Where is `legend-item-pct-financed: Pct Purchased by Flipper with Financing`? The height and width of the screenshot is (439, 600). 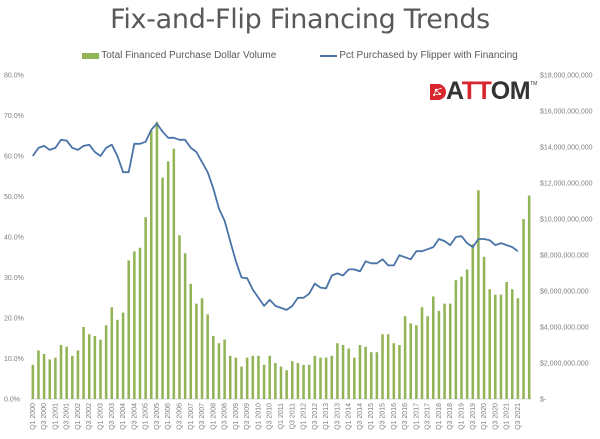 legend-item-pct-financed: Pct Purchased by Flipper with Financing is located at coordinates (419, 55).